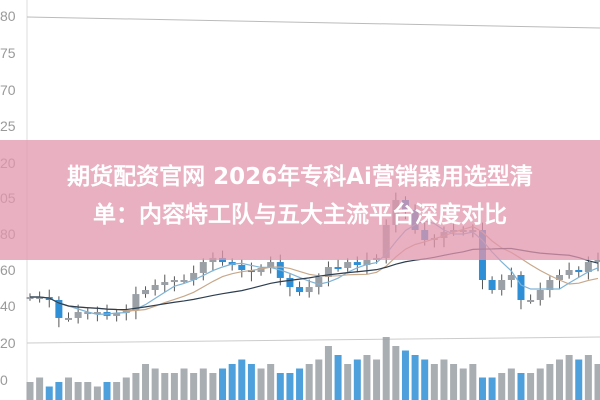 This screenshot has width=600, height=400. I want to click on title-line-2: 单：内容特工队与五大主流平台深度对比, so click(300, 215).